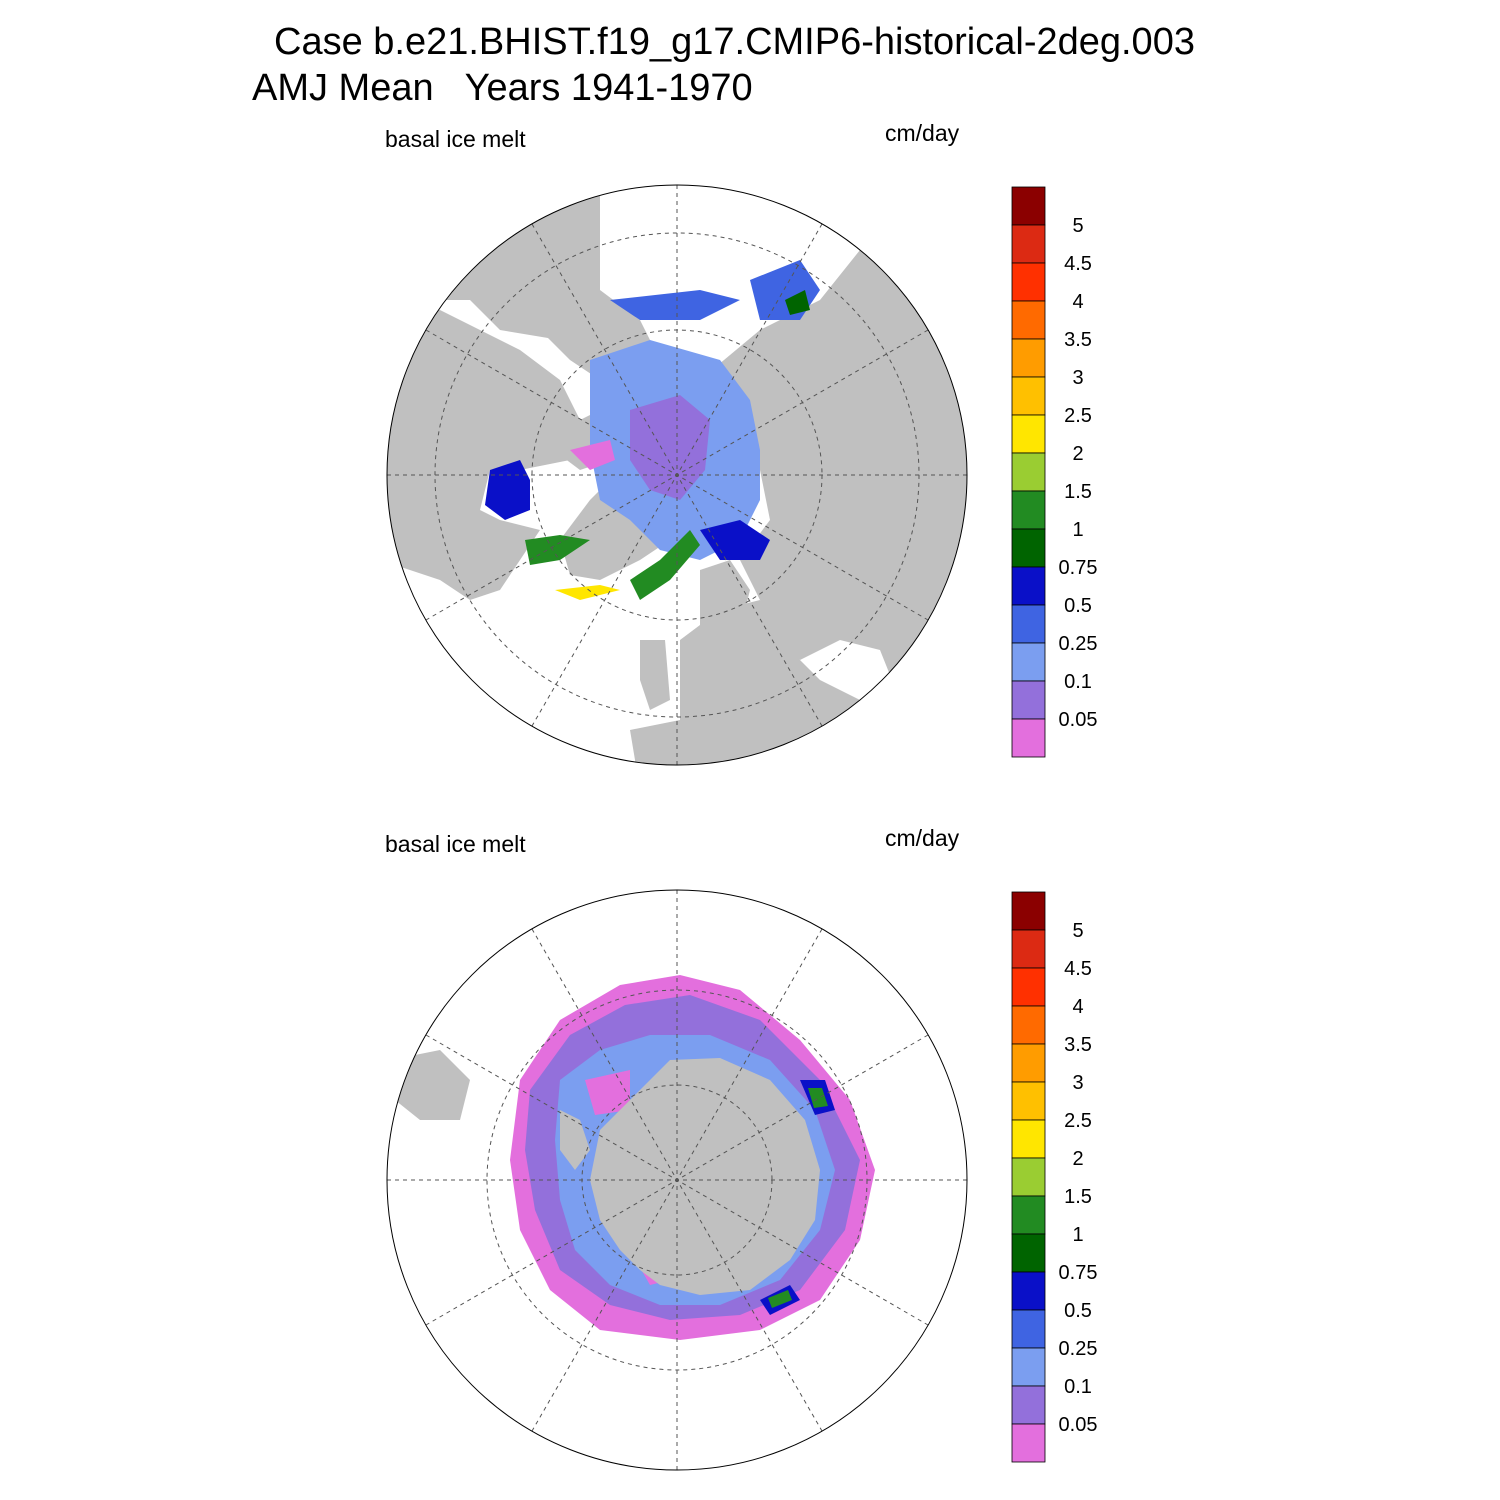 This screenshot has width=1500, height=1500. What do you see at coordinates (1078, 1045) in the screenshot?
I see `south-colorbar-label: 3.5` at bounding box center [1078, 1045].